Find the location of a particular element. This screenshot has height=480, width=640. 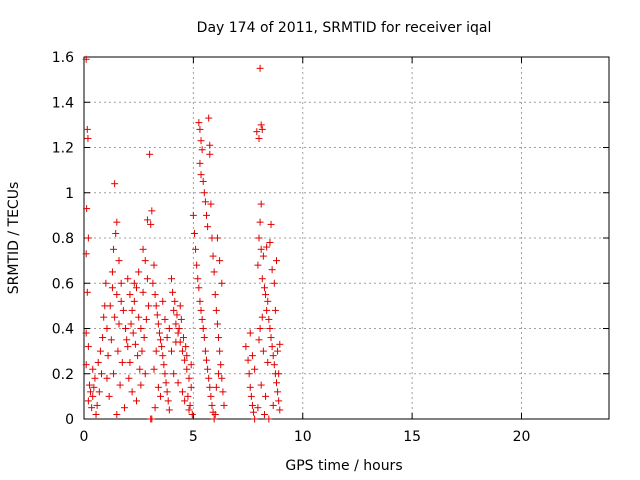

y-tick-label: 0 is located at coordinates (69, 420).